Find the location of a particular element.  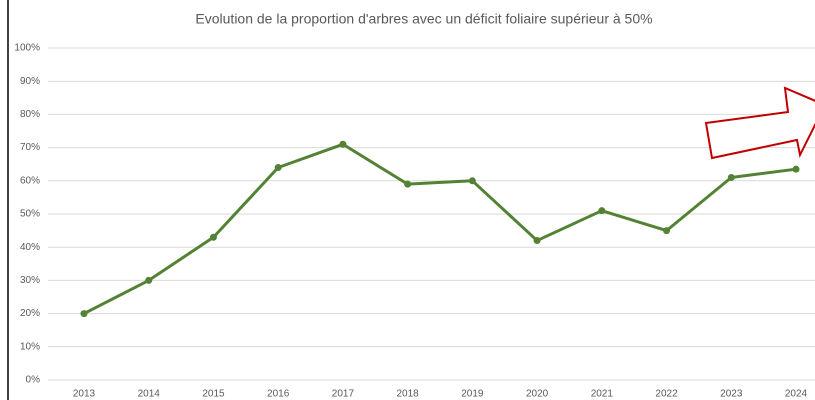

x-tick-label: 2020 is located at coordinates (537, 394).